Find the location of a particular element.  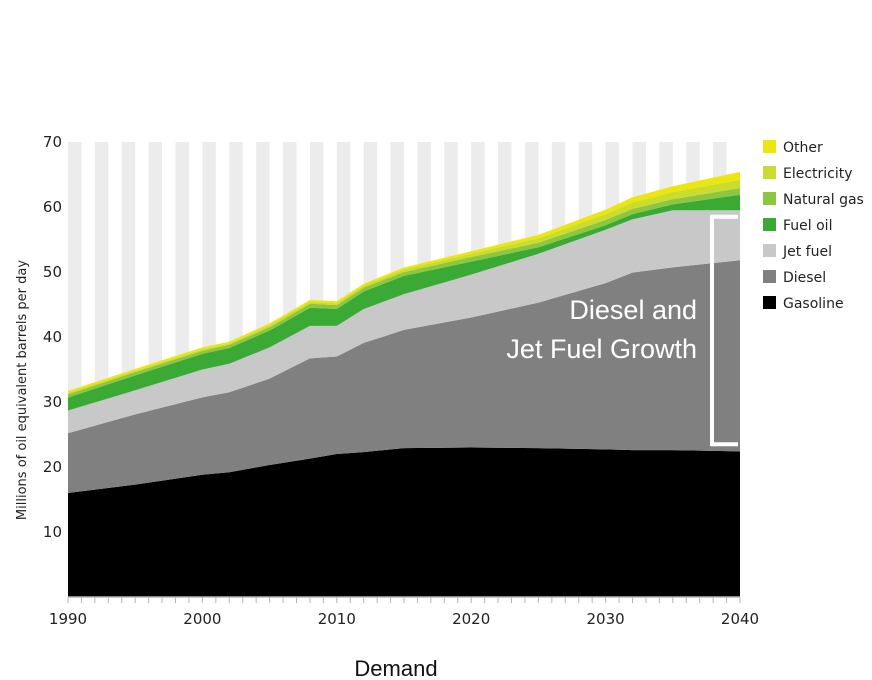

legend-label: Jet fuel is located at coordinates (807, 252).